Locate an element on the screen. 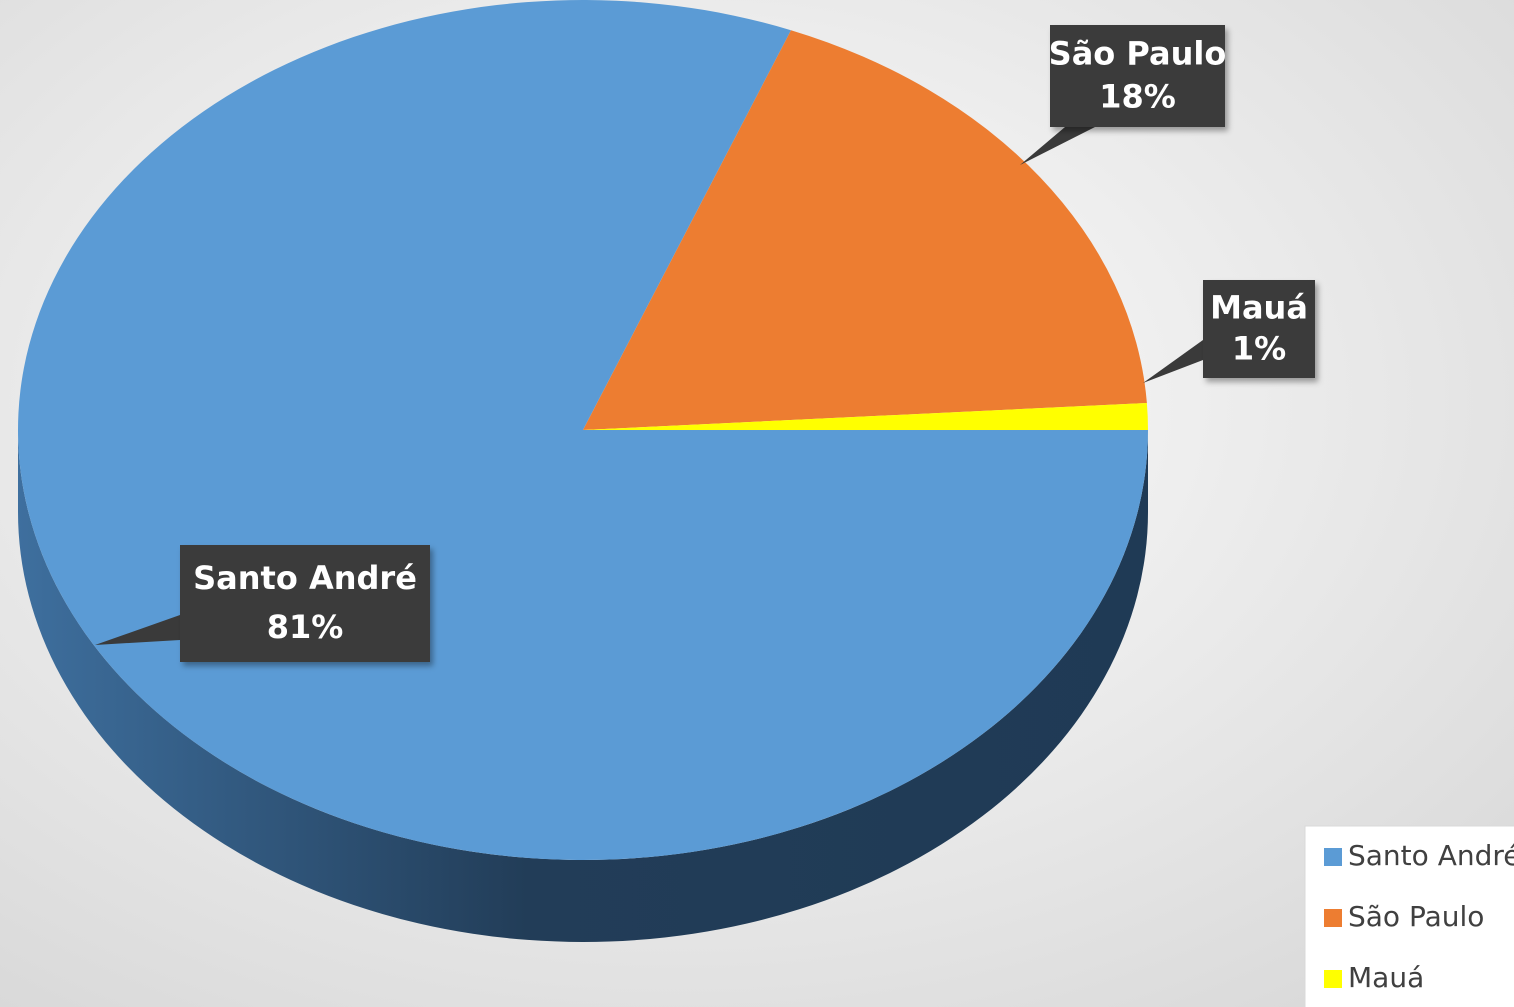  data-label-name: São Paulo is located at coordinates (1138, 54).